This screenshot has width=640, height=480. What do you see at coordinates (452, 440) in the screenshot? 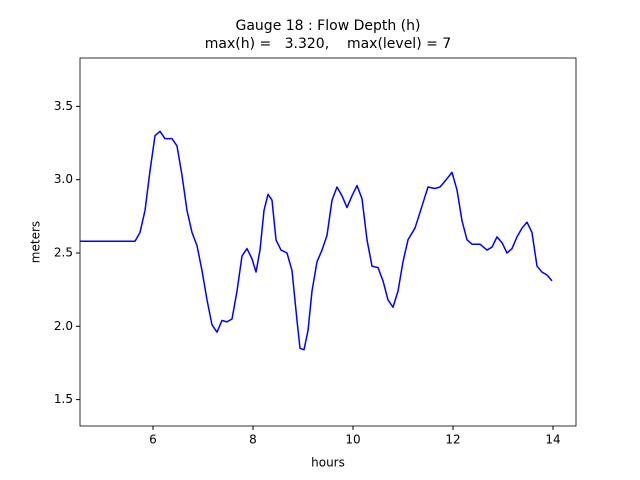
I see `x-tick-label: 12` at bounding box center [452, 440].